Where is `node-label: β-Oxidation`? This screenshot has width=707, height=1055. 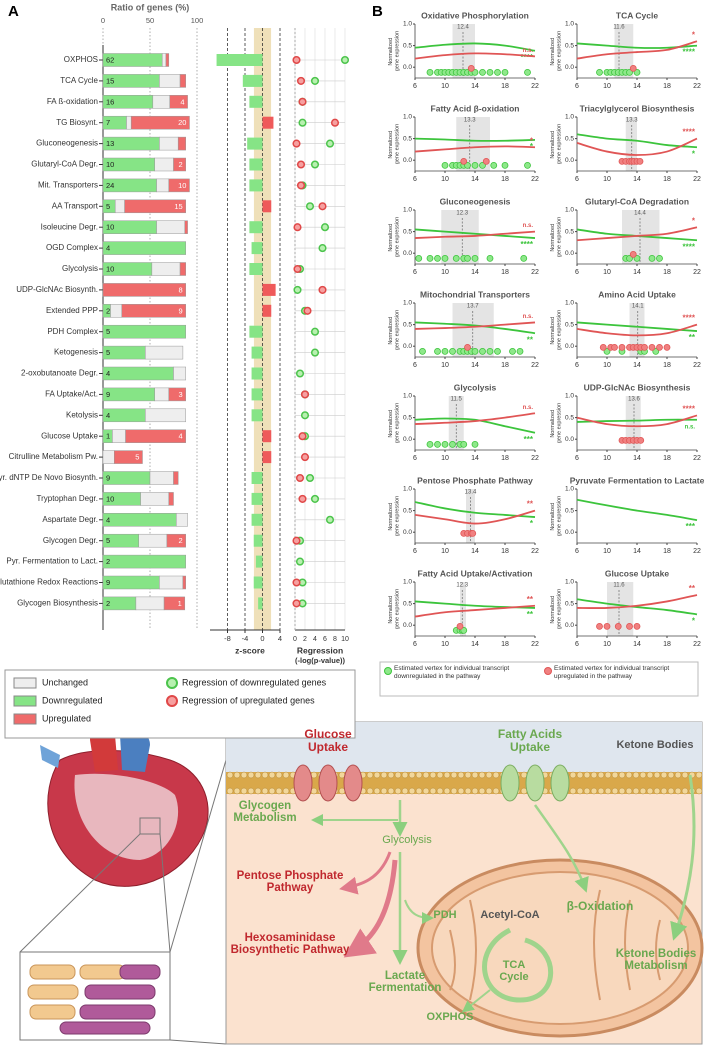 node-label: β-Oxidation is located at coordinates (600, 906).